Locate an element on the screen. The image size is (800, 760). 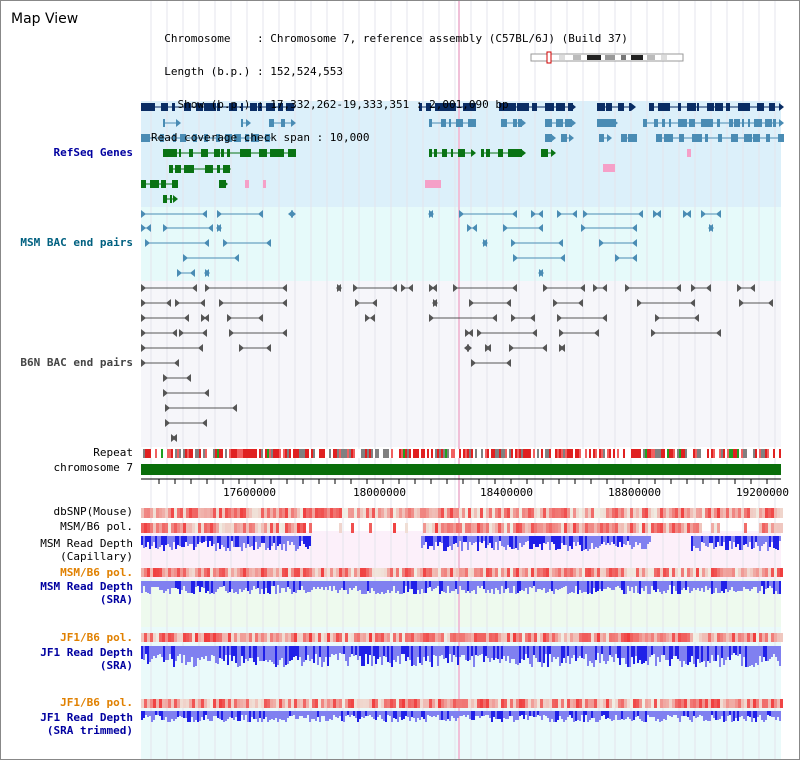
ideogram-band is located at coordinates (651, 57).